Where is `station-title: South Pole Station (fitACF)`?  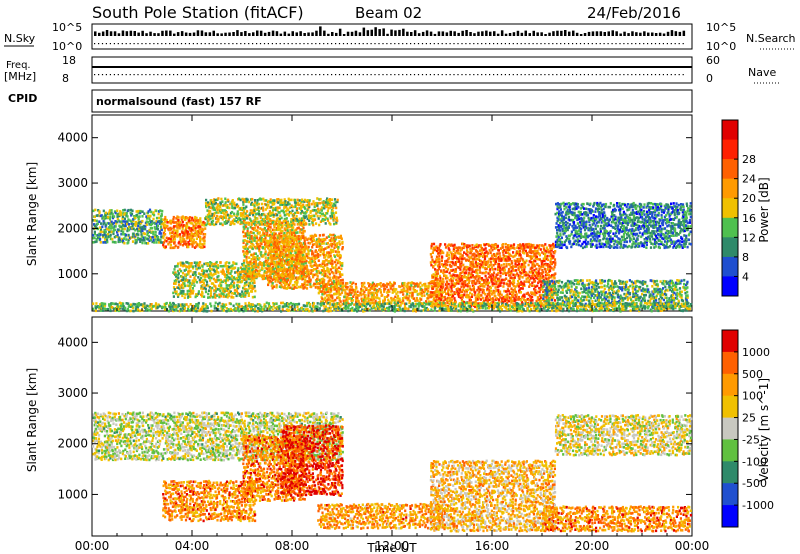
station-title: South Pole Station (fitACF) is located at coordinates (198, 12).